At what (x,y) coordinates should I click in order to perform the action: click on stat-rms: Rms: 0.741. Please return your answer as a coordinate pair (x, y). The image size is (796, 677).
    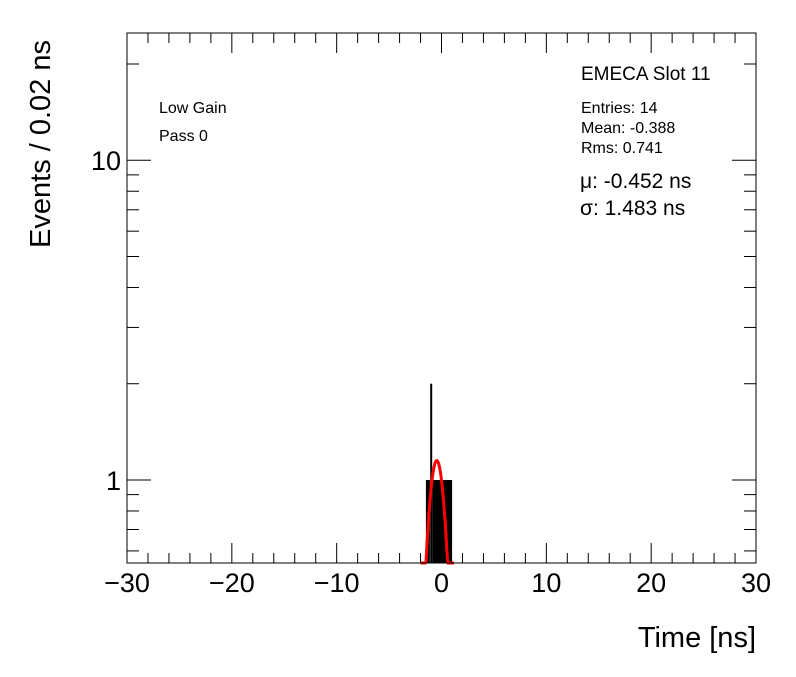
    Looking at the image, I should click on (622, 148).